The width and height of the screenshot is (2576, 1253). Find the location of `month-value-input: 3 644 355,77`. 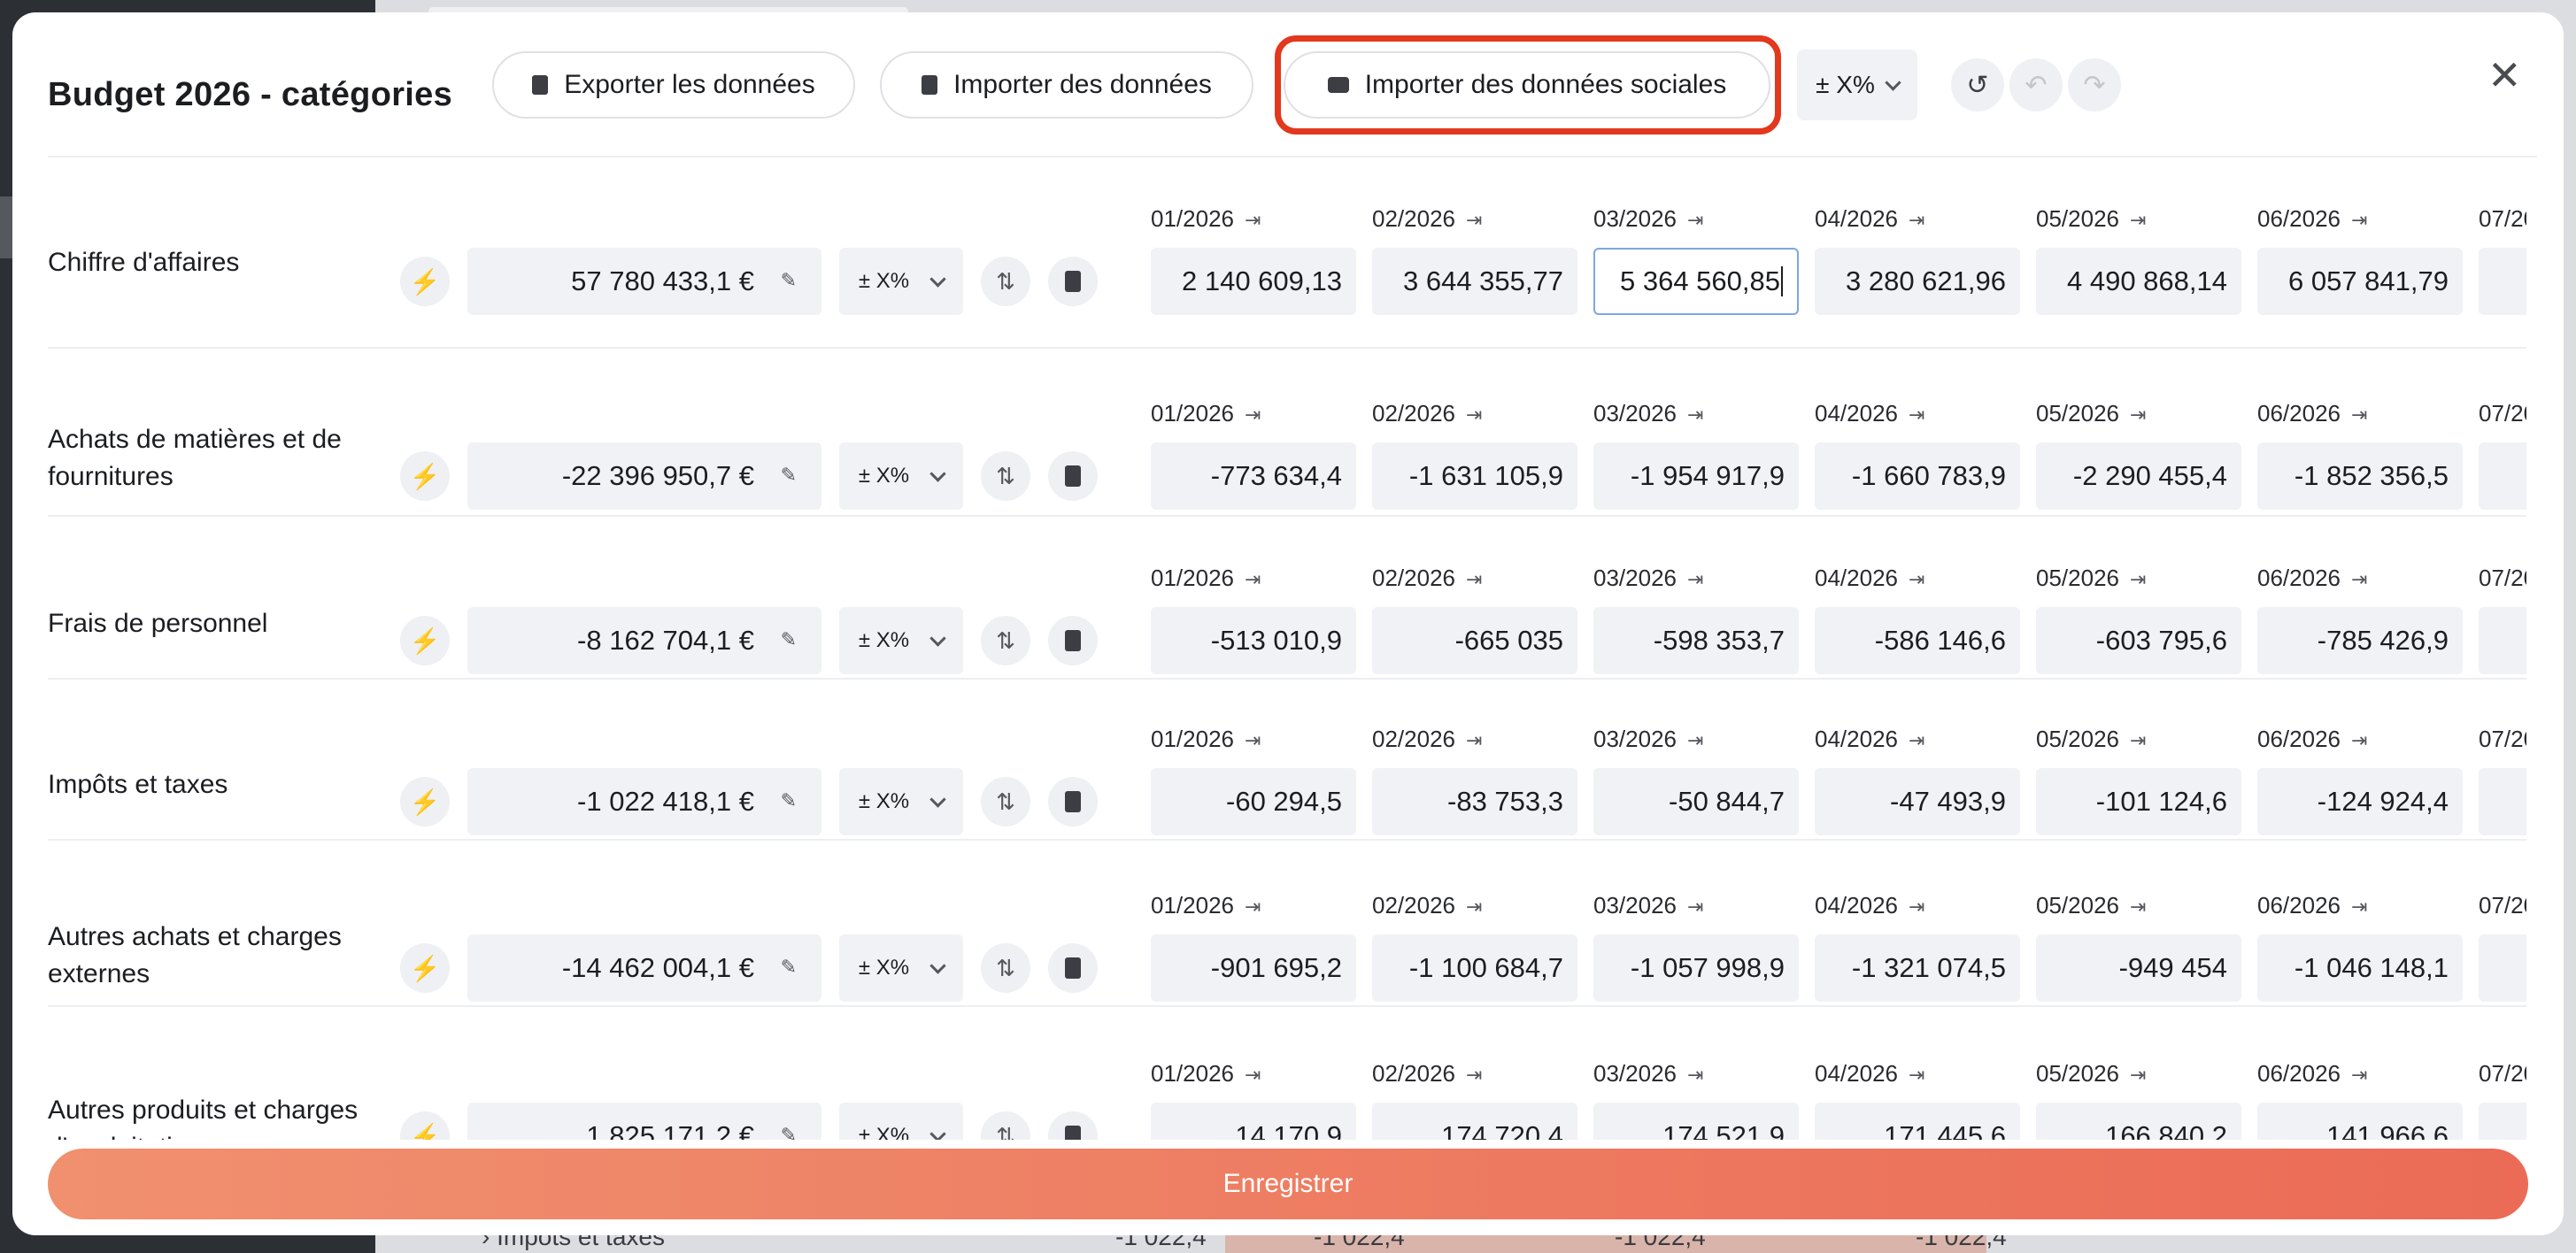

month-value-input: 3 644 355,77 is located at coordinates (1474, 282).